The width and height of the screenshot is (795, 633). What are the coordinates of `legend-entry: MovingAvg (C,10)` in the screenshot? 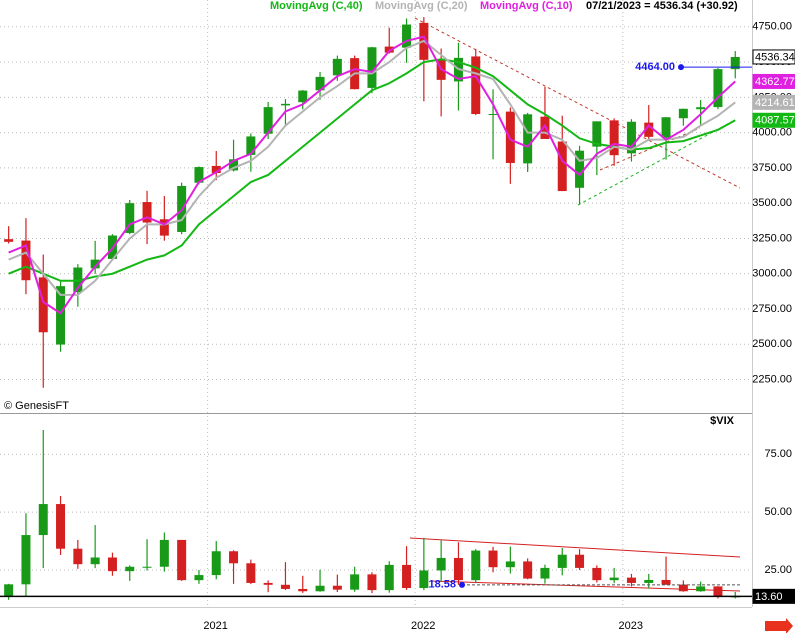 It's located at (526, 6).